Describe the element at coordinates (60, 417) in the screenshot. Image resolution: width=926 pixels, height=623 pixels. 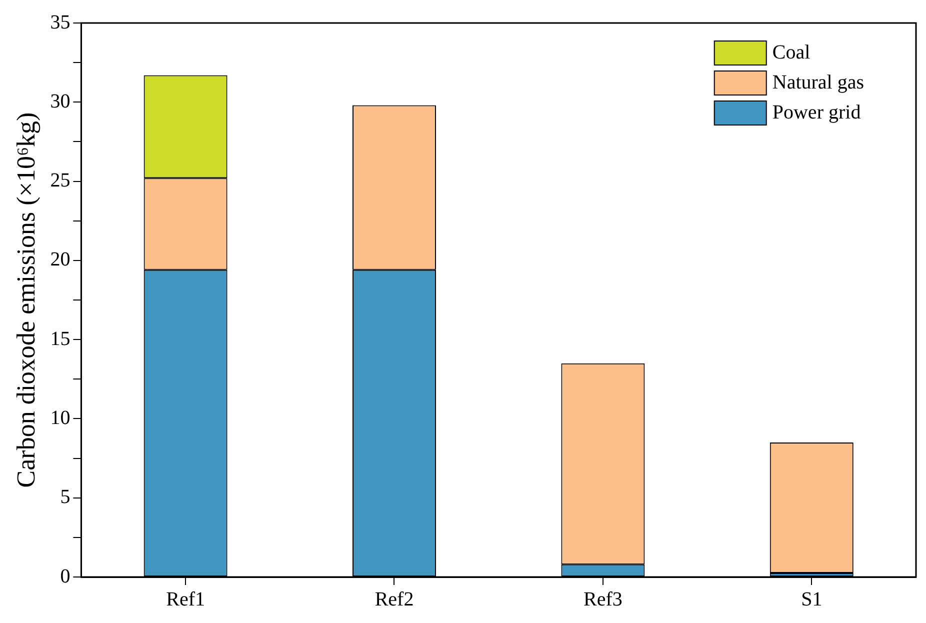
I see `y-tick-label: 10` at that location.